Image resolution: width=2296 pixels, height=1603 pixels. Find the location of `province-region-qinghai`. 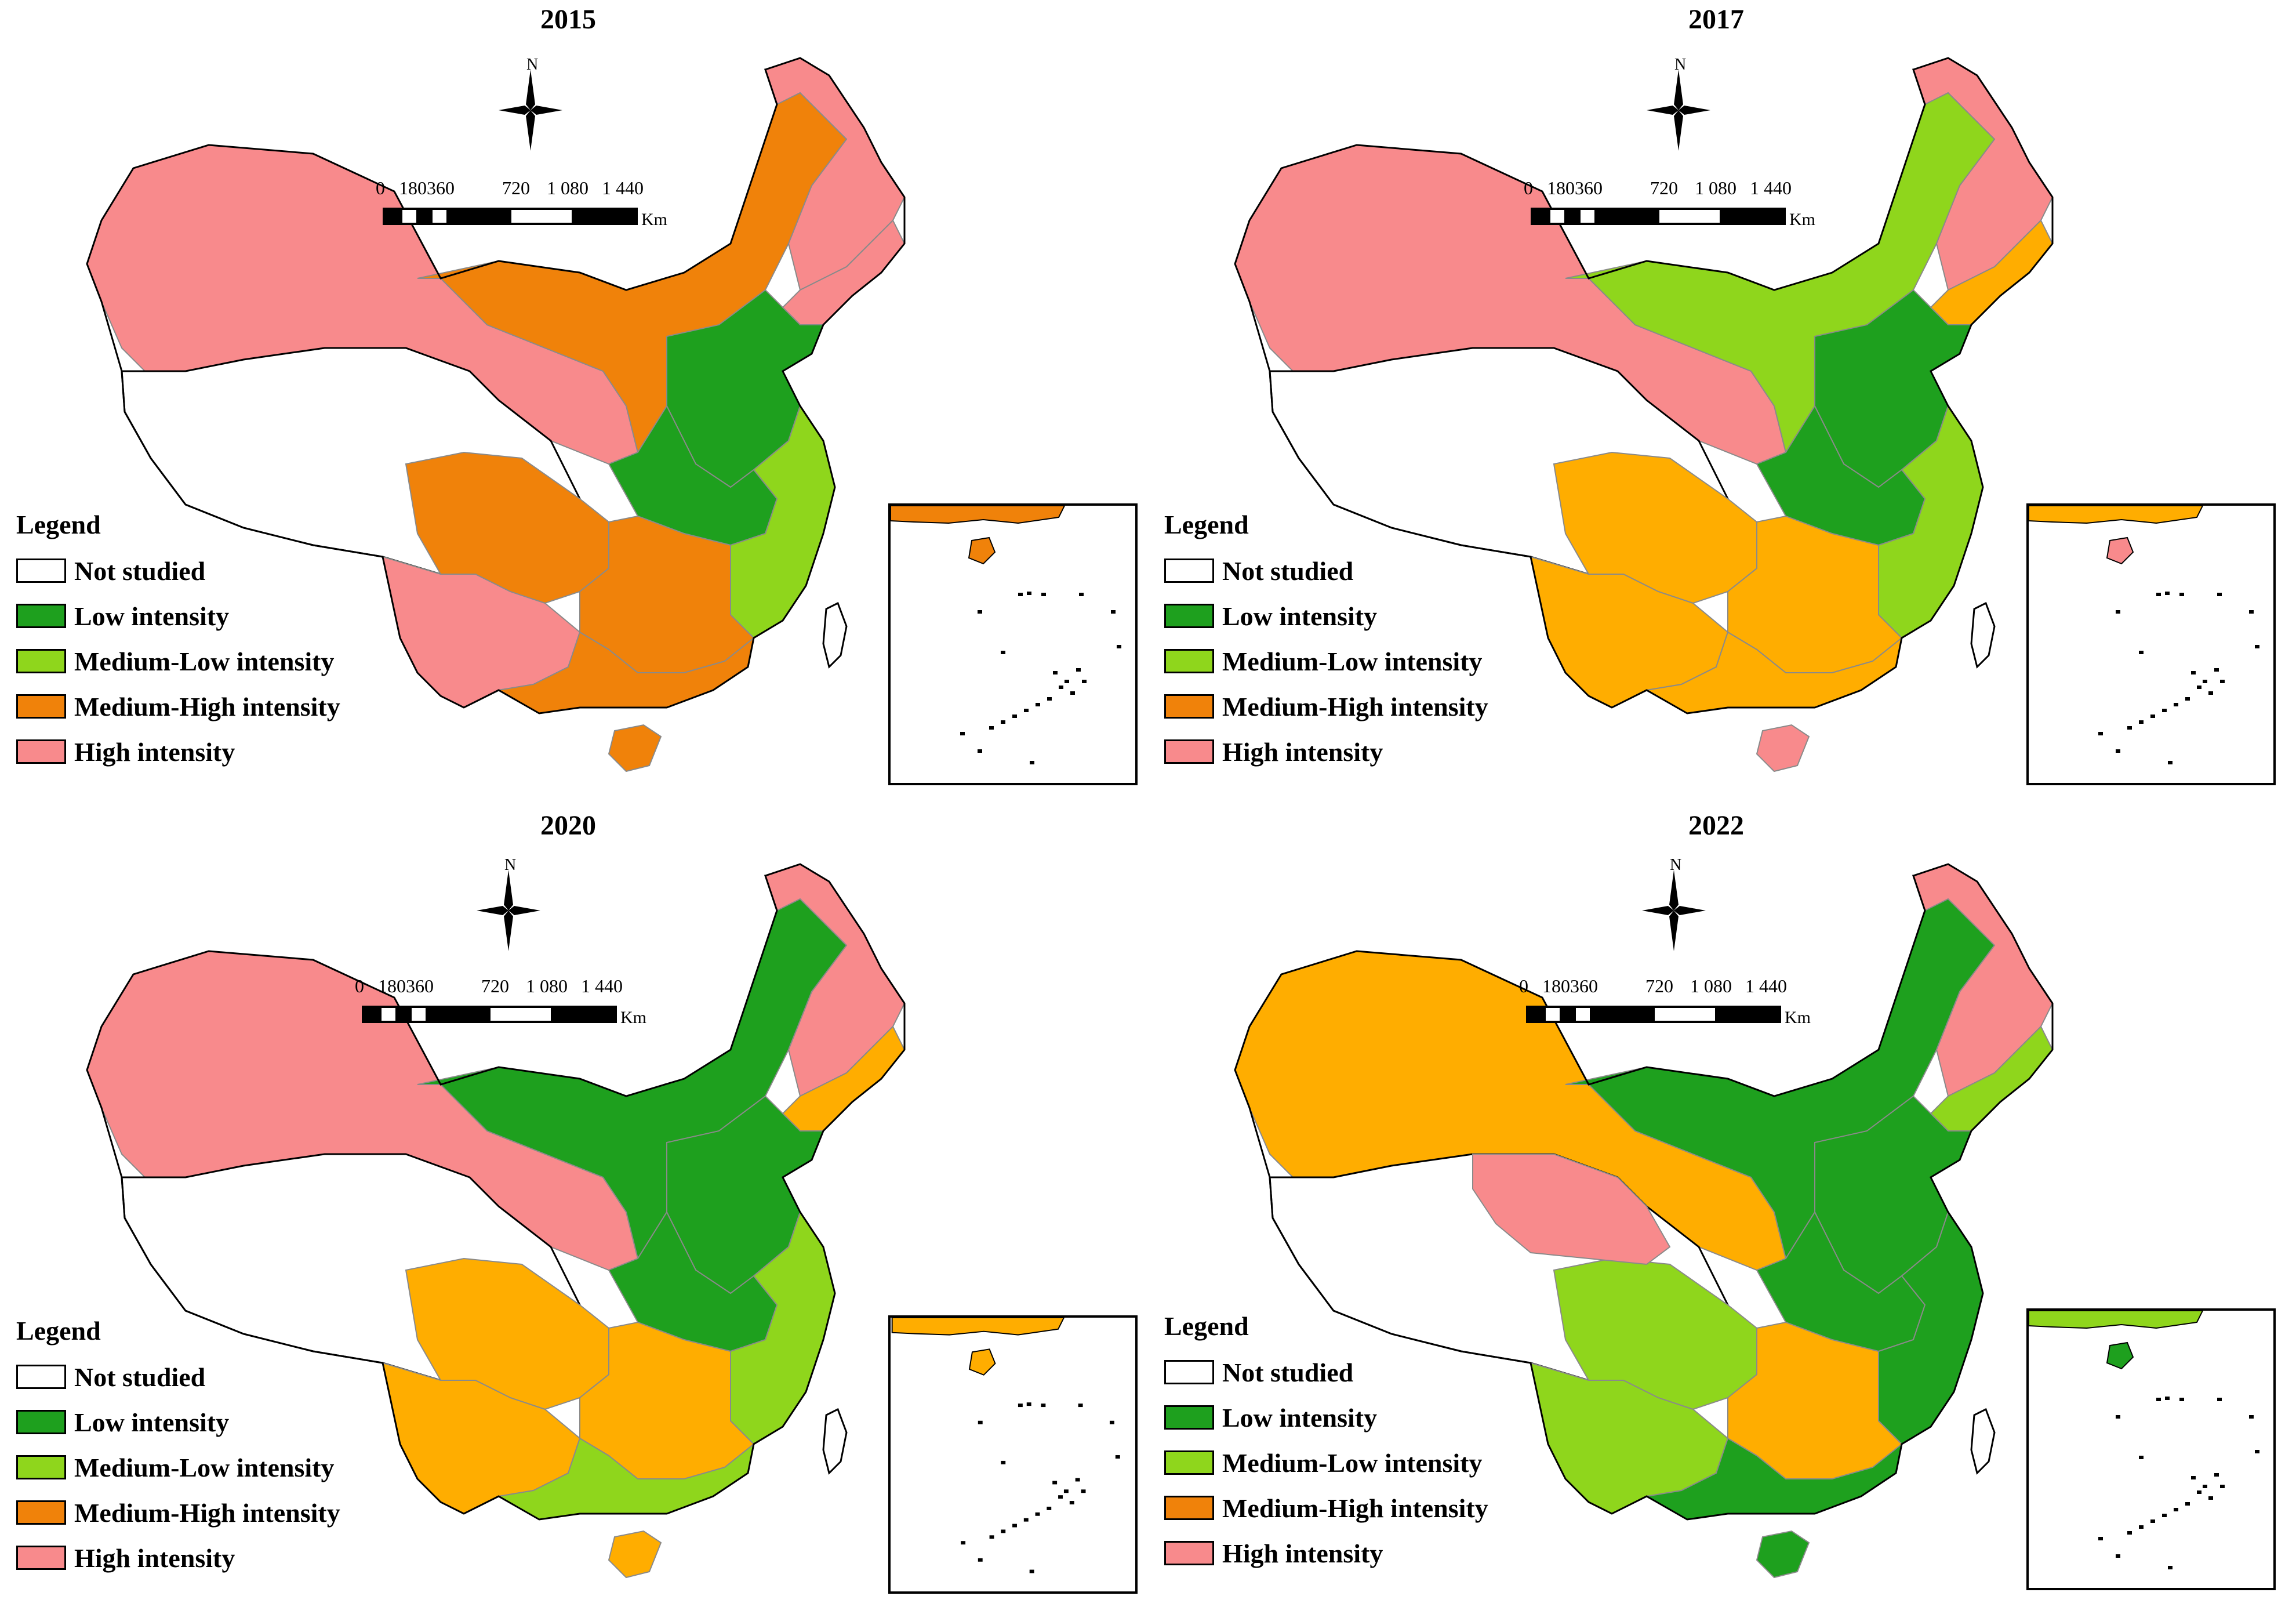

province-region-qinghai is located at coordinates (1571, 1209).